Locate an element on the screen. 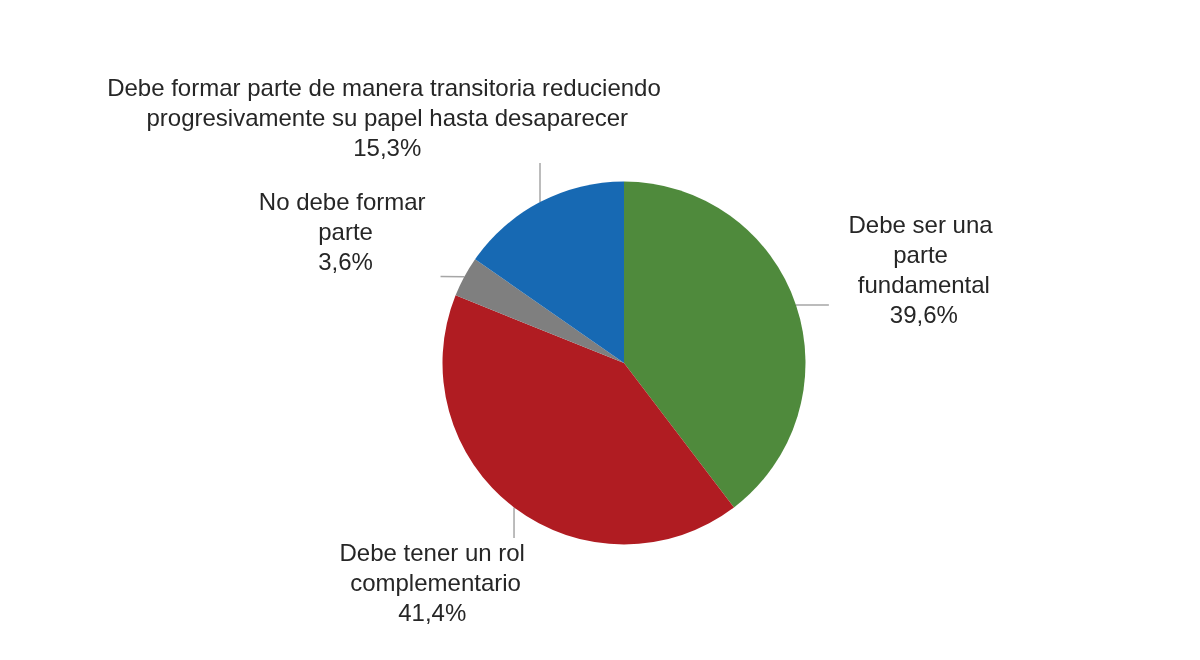 The height and width of the screenshot is (660, 1200). slice-label: Debe ser una parte fundamental is located at coordinates (924, 255).